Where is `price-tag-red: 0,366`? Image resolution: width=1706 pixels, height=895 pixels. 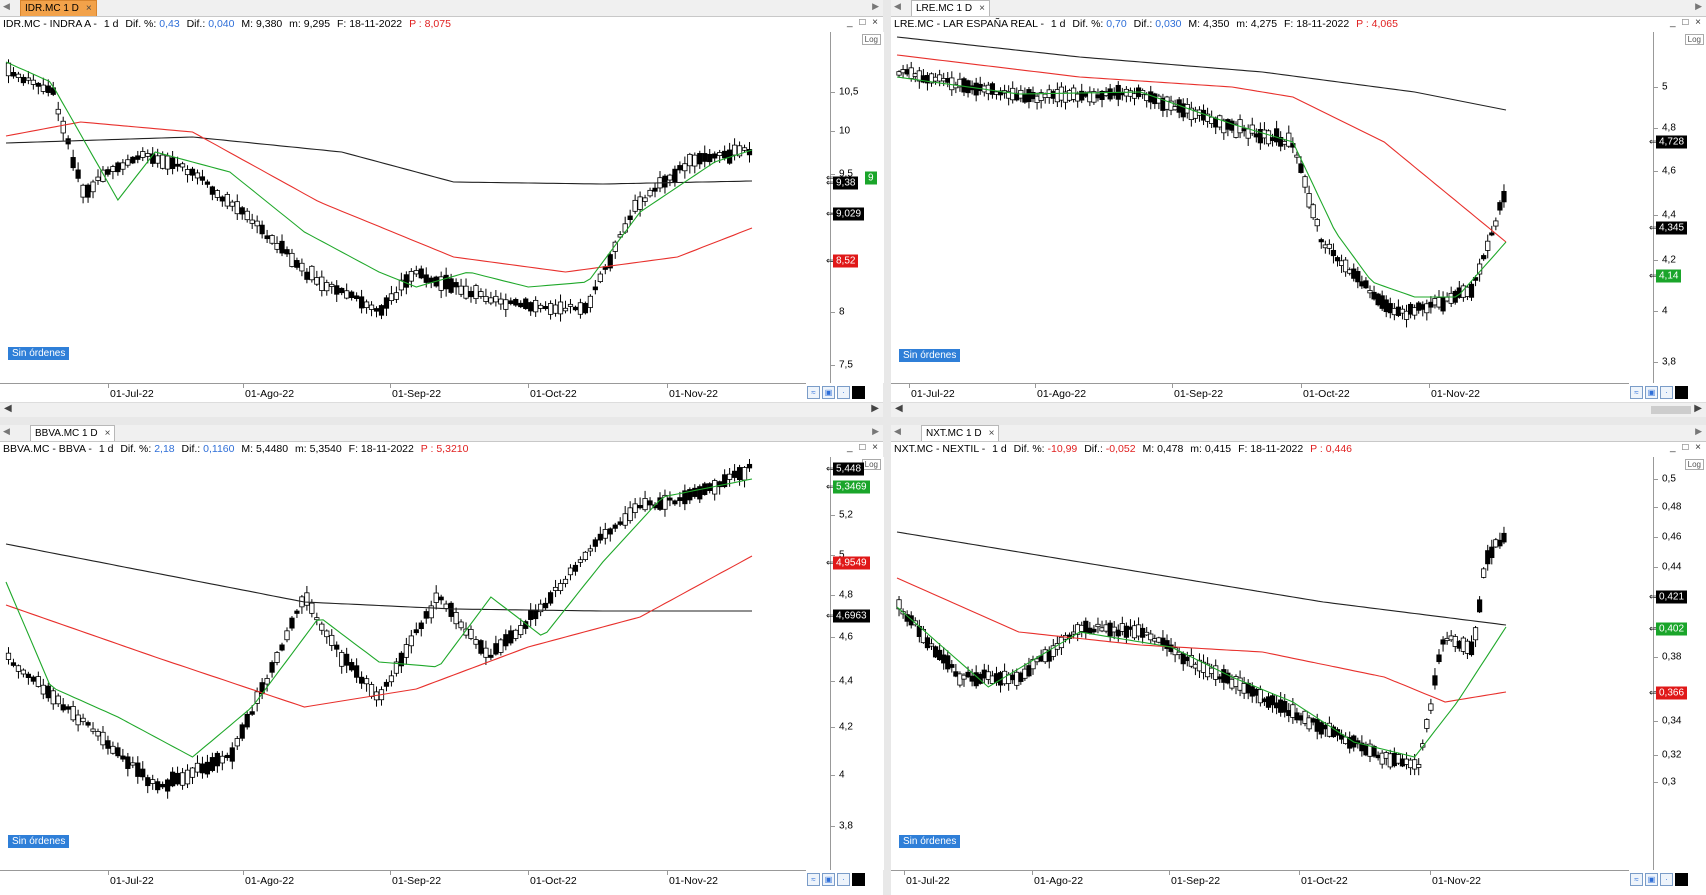 price-tag-red: 0,366 is located at coordinates (1672, 693).